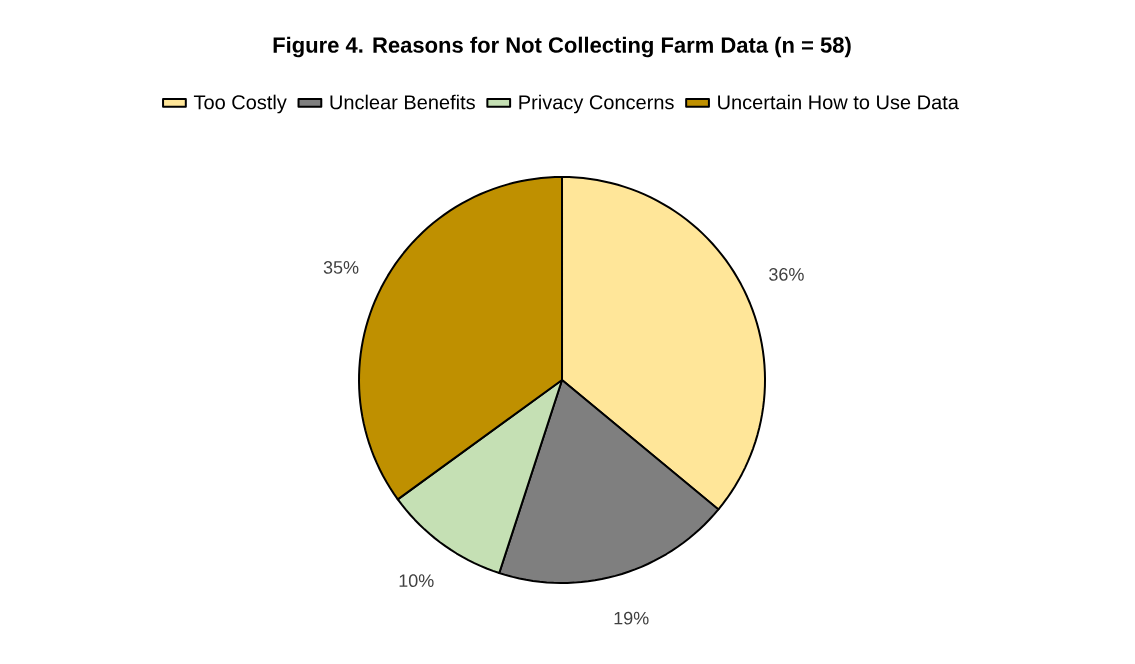 This screenshot has height=664, width=1135. I want to click on data-label: 19%, so click(631, 618).